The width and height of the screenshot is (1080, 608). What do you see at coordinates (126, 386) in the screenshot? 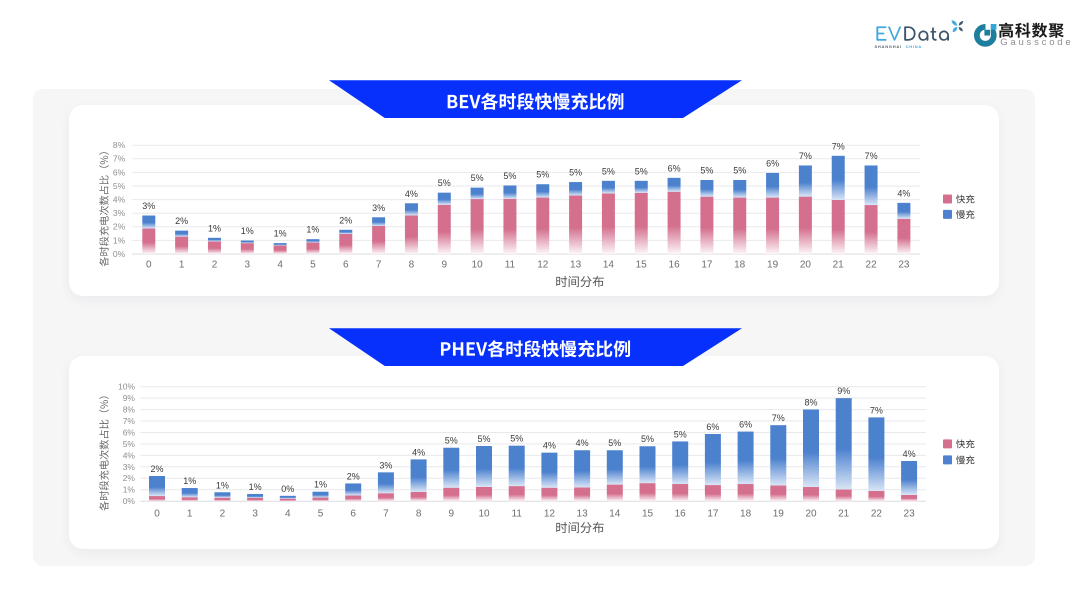
I see `svg-text: 10%` at bounding box center [126, 386].